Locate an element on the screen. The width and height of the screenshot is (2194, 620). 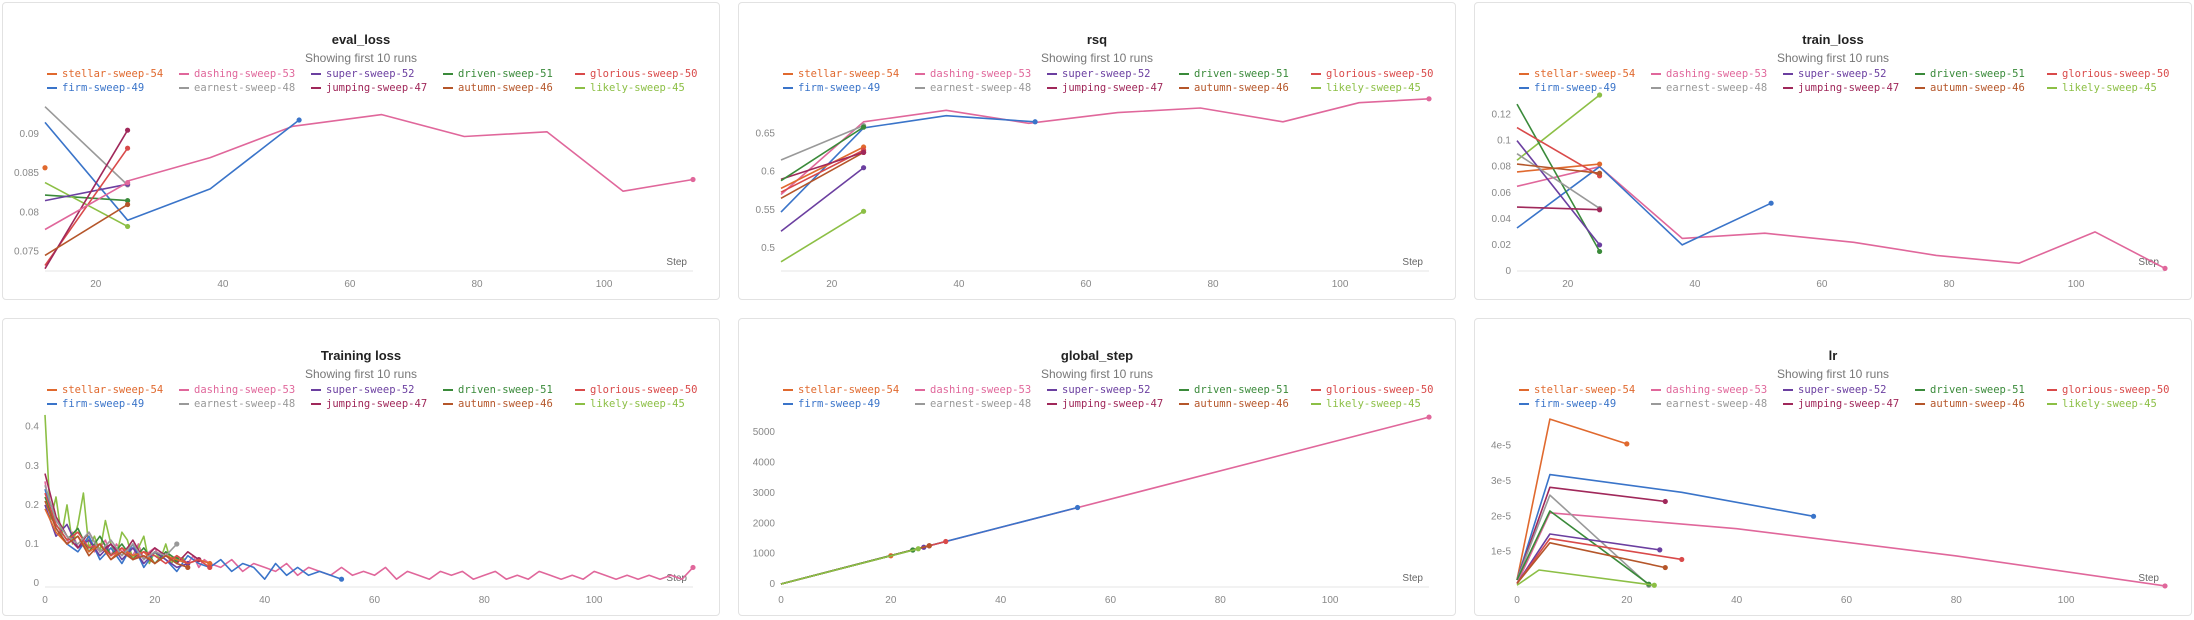
chart-subtitle: Showing first 10 runs is located at coordinates (361, 58).